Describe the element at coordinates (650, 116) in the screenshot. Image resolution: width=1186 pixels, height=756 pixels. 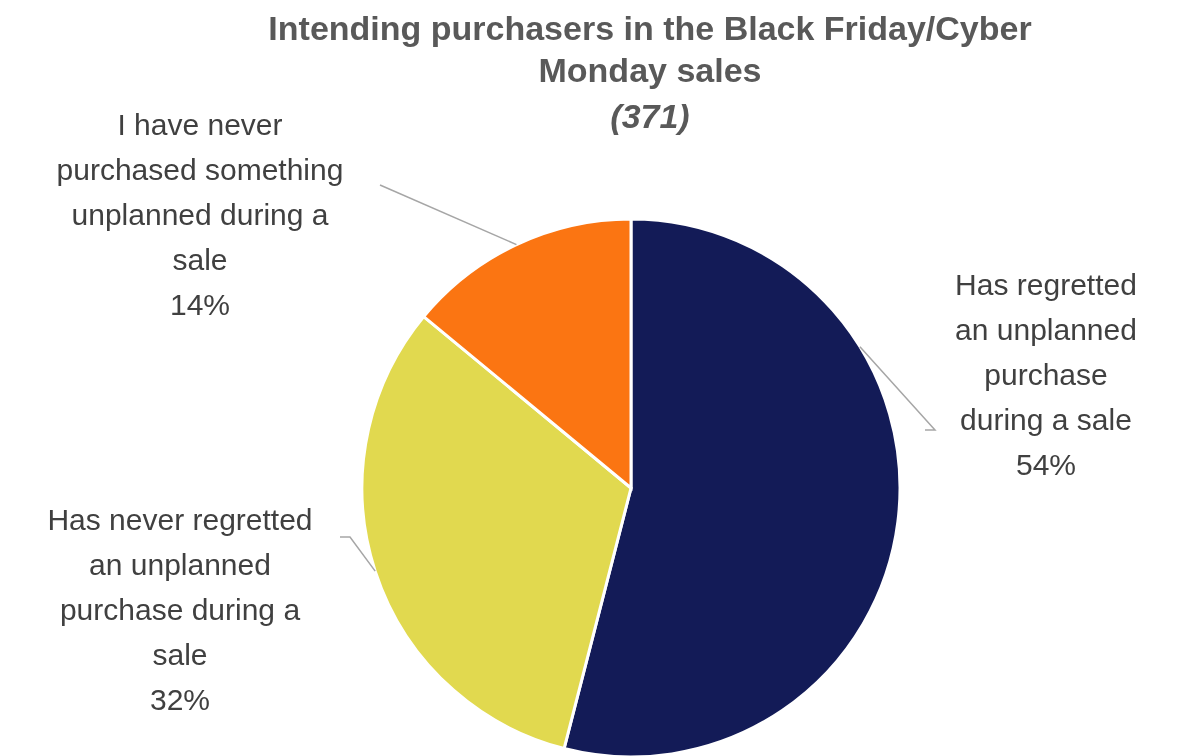
I see `chart-subtitle: (371)` at that location.